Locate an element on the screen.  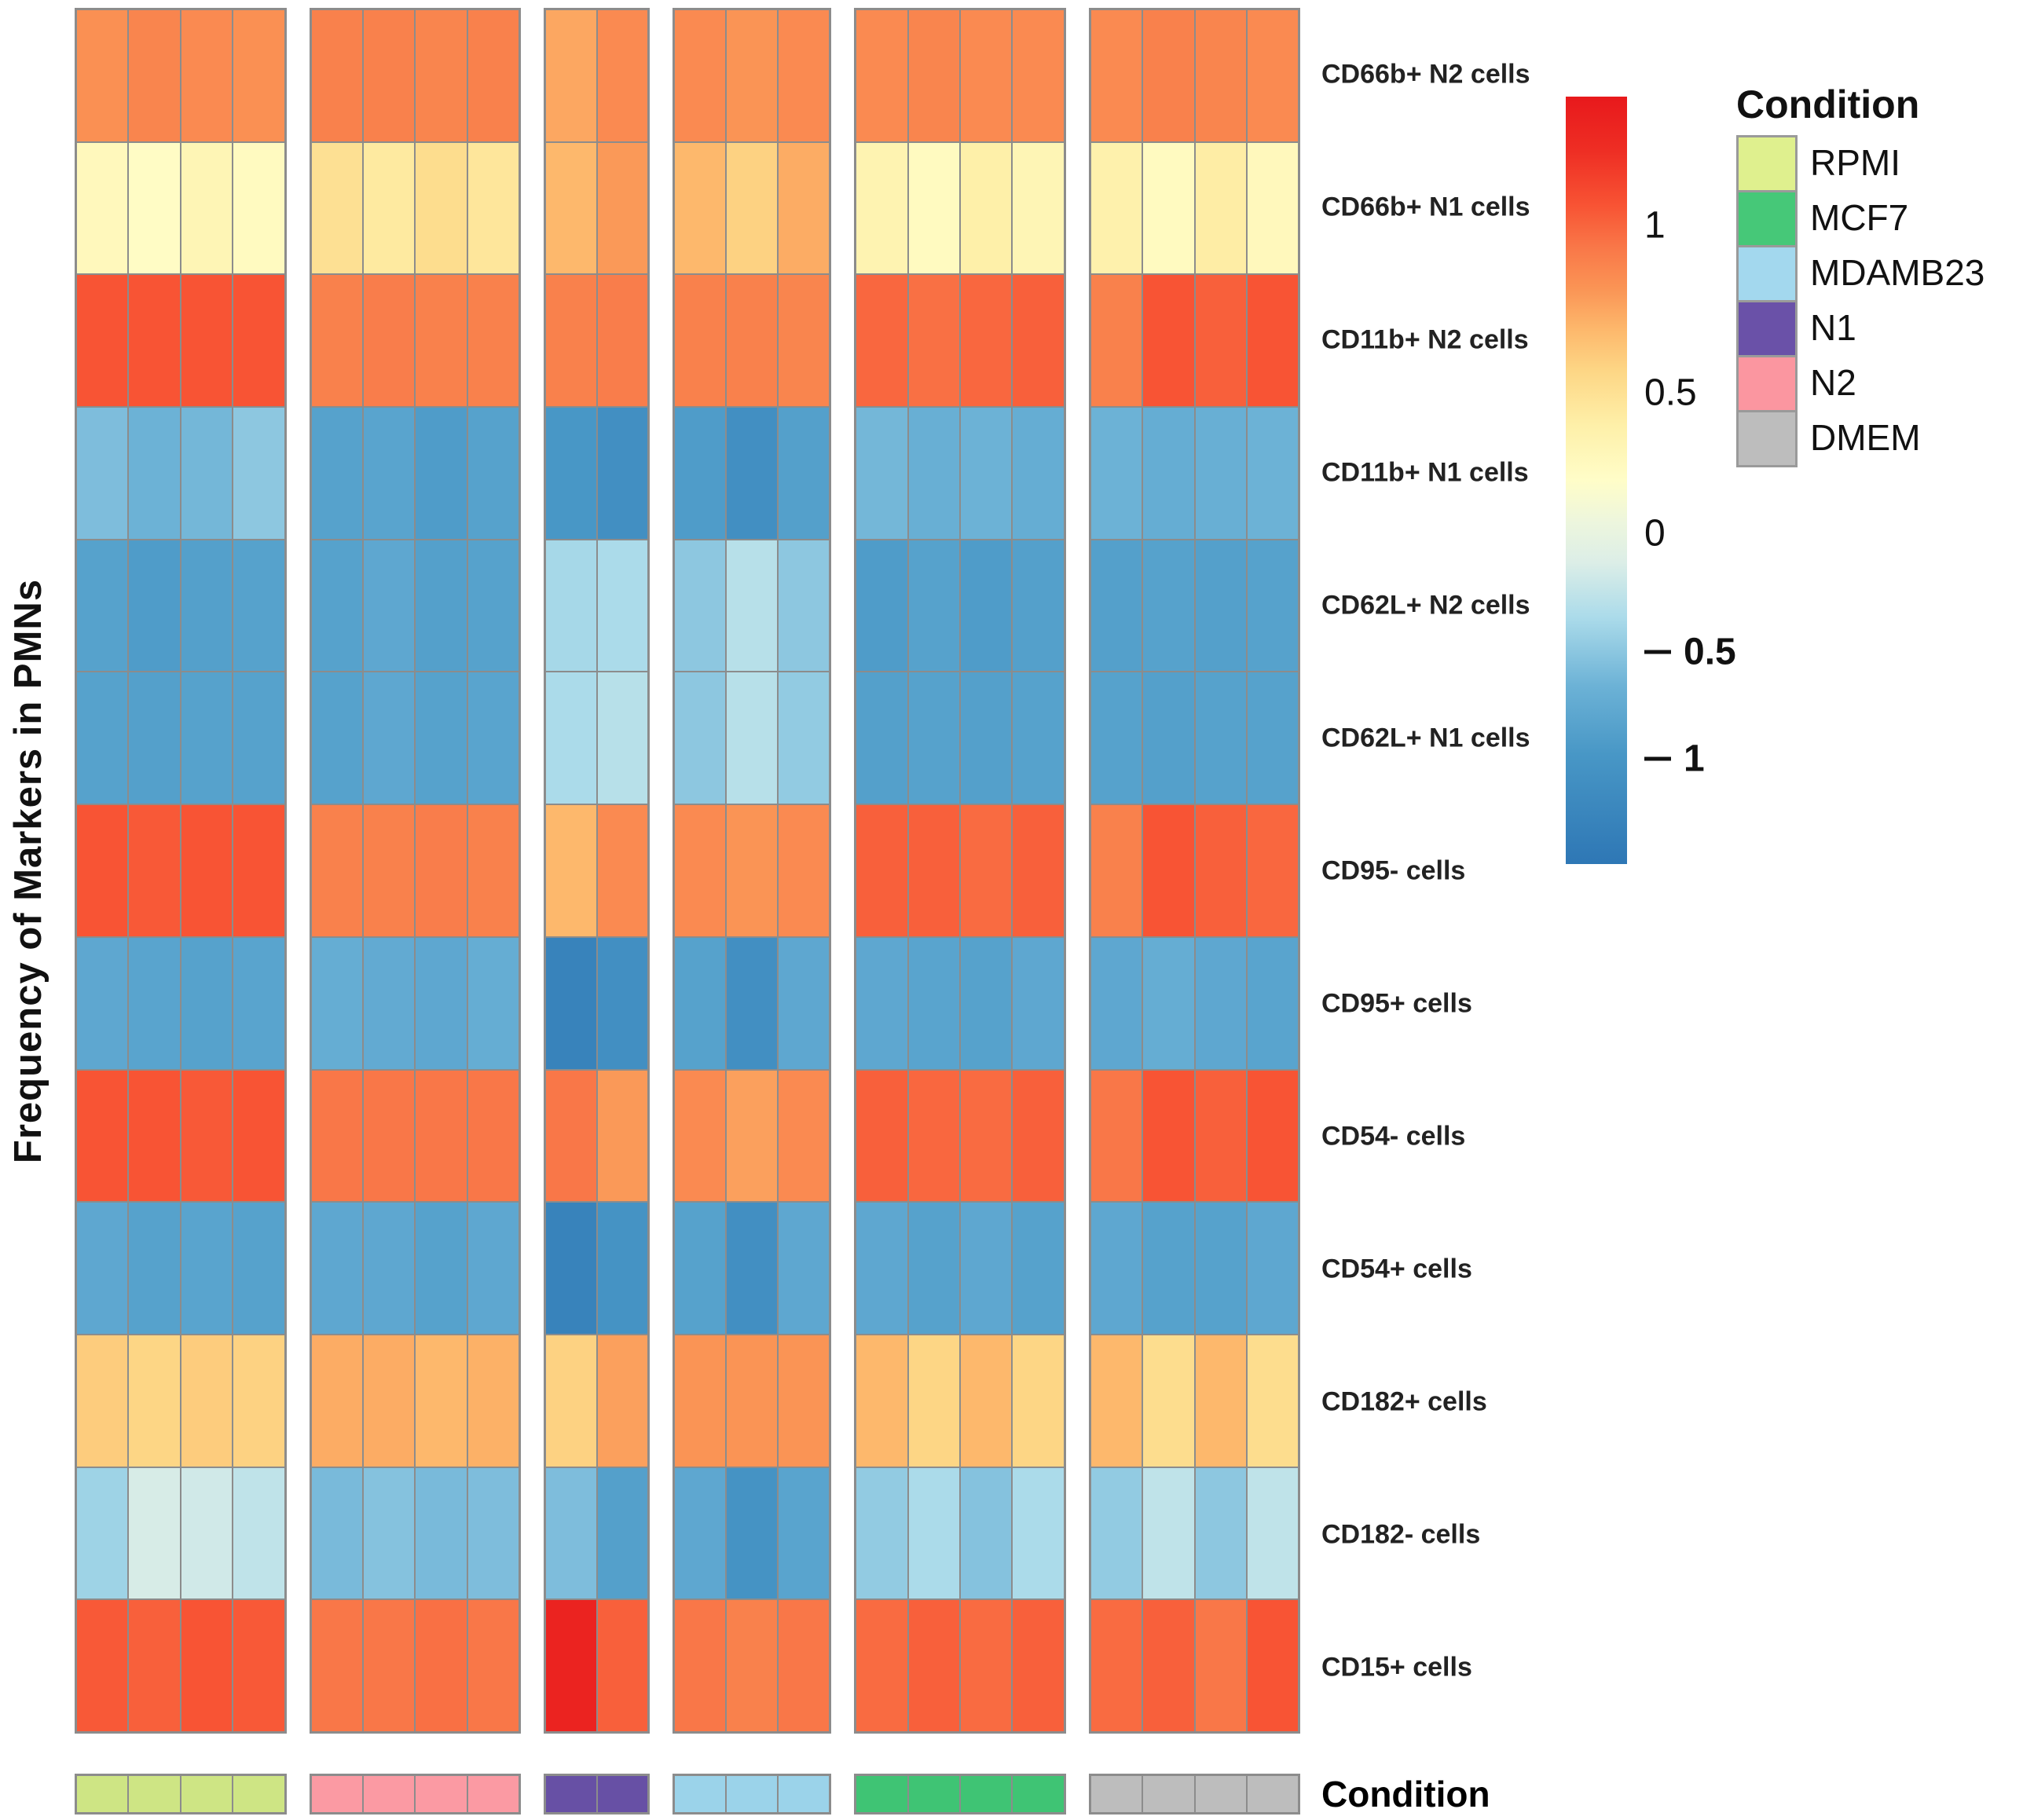
colorbar-tick-label: 1 is located at coordinates (1694, 759).